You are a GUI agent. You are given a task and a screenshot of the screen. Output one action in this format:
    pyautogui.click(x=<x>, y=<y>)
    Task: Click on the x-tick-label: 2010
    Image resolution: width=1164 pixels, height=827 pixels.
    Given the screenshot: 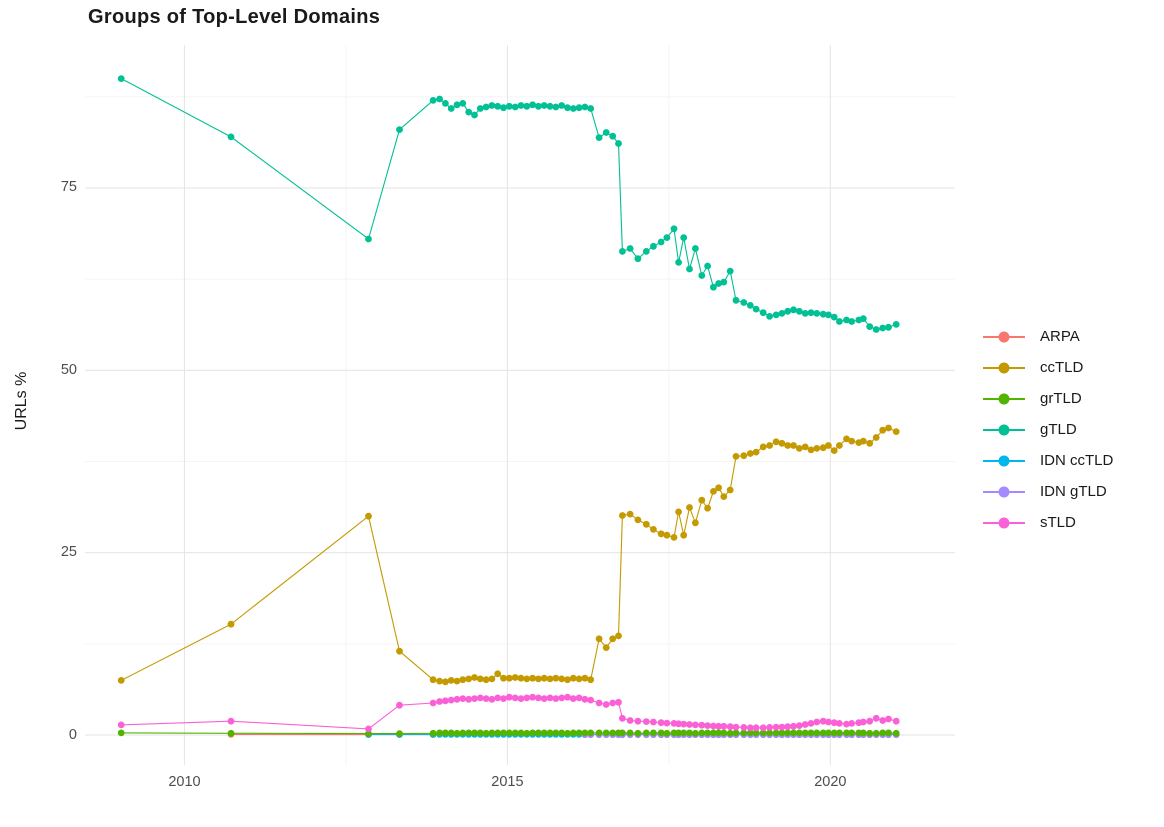 What is the action you would take?
    pyautogui.click(x=184, y=782)
    